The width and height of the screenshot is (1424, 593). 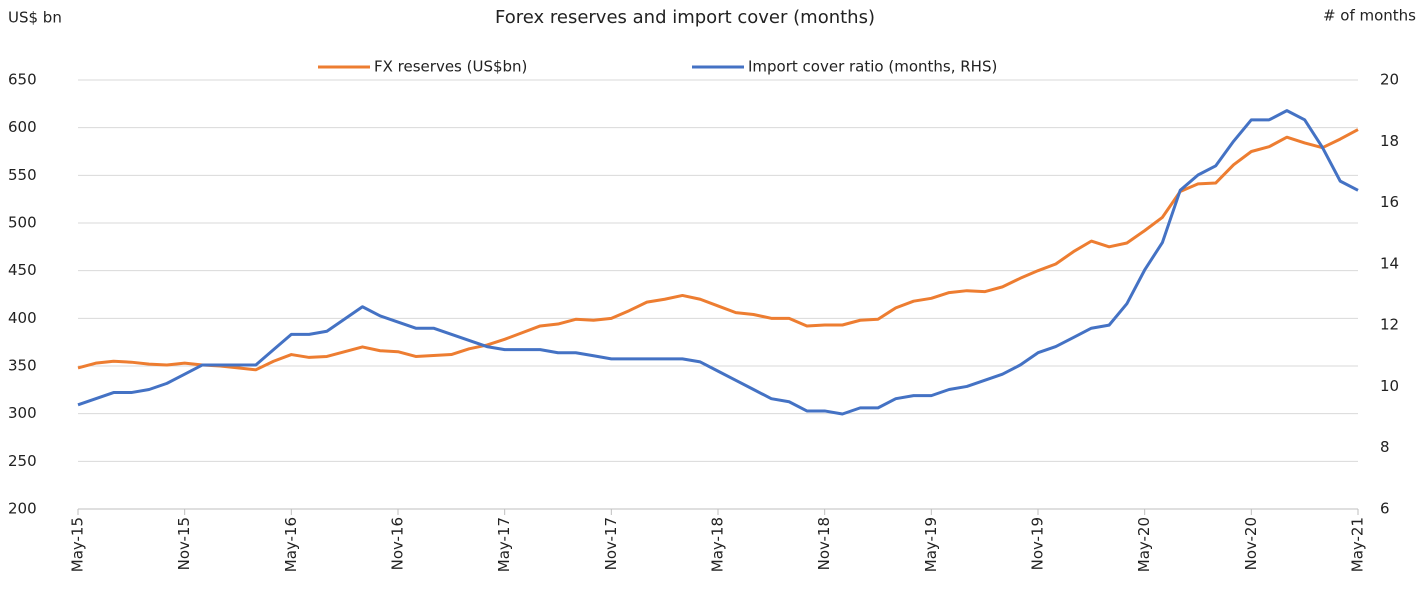 I want to click on y2-axis-label: # of months, so click(x=1369, y=16).